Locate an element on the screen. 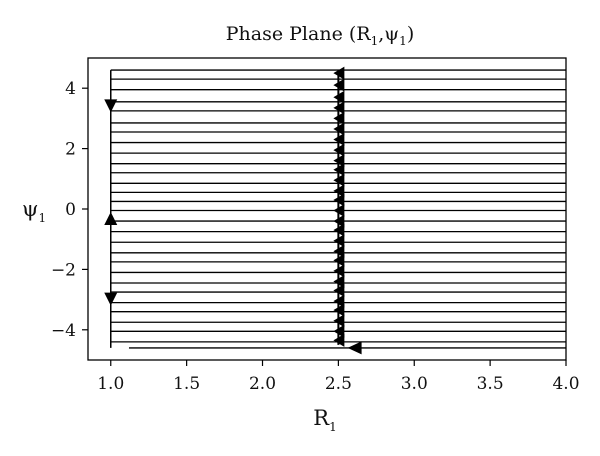  y-tick-label: −4 is located at coordinates (63, 331).